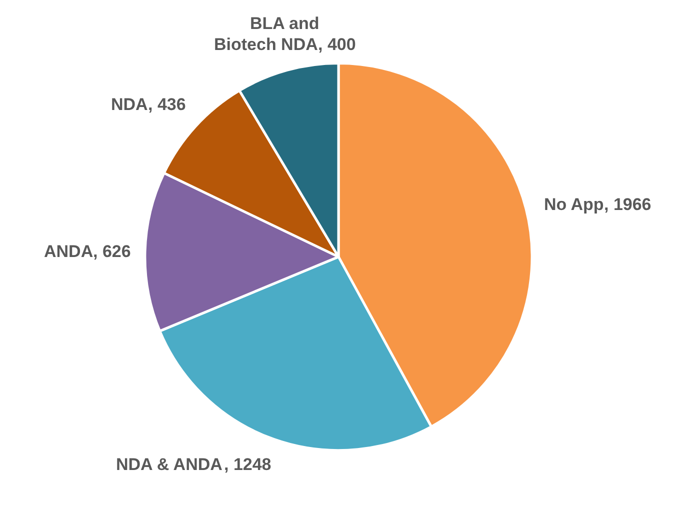  Describe the element at coordinates (129, 104) in the screenshot. I see `slice-label: NDA` at that location.